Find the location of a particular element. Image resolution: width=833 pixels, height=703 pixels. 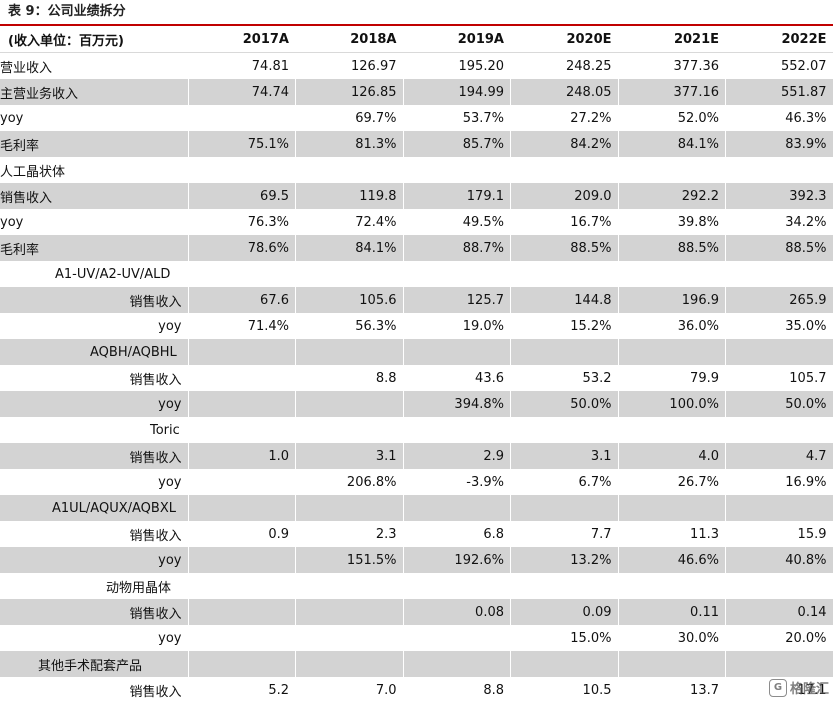

table-cell: 105.6 is located at coordinates (350, 300).